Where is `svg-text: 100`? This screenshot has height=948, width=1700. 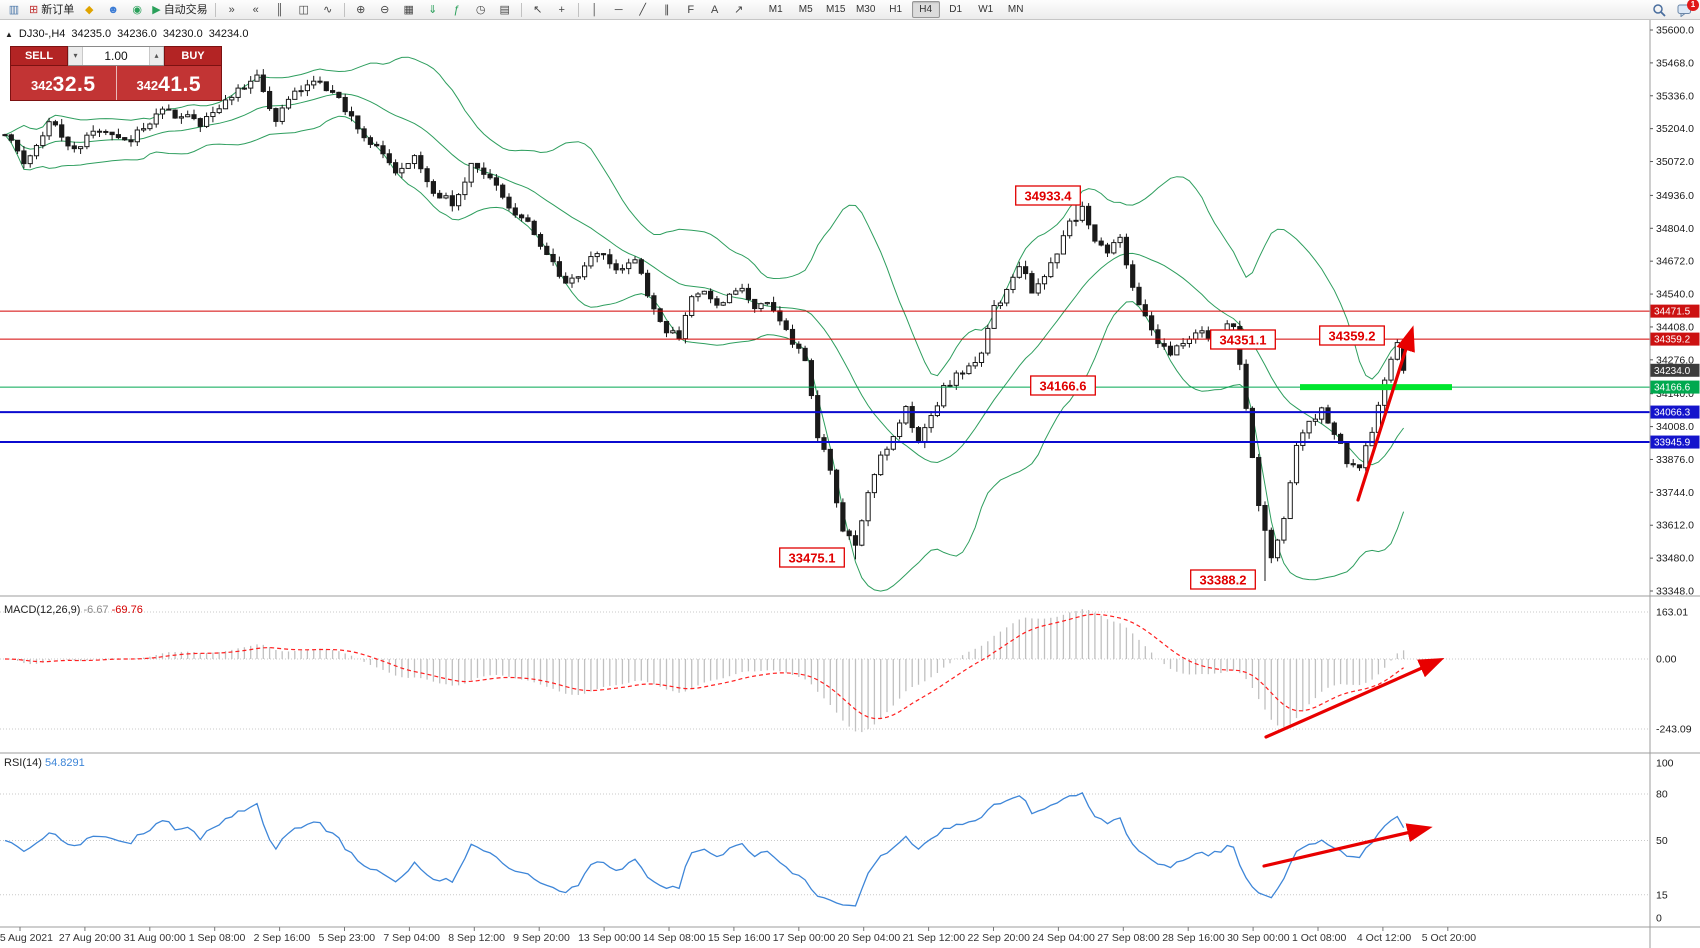 svg-text: 100 is located at coordinates (1665, 764).